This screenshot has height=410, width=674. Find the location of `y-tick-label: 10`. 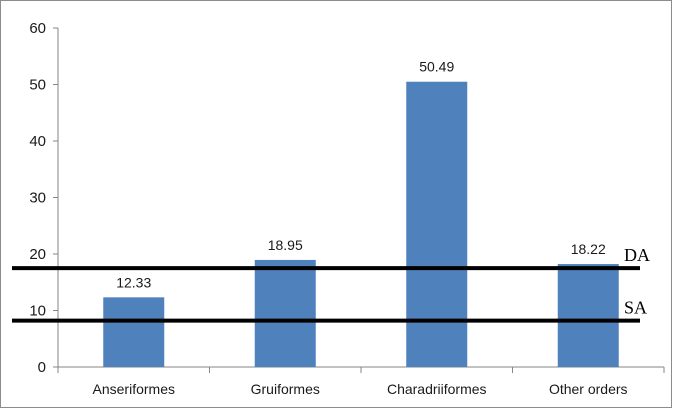

y-tick-label: 10 is located at coordinates (37, 311).